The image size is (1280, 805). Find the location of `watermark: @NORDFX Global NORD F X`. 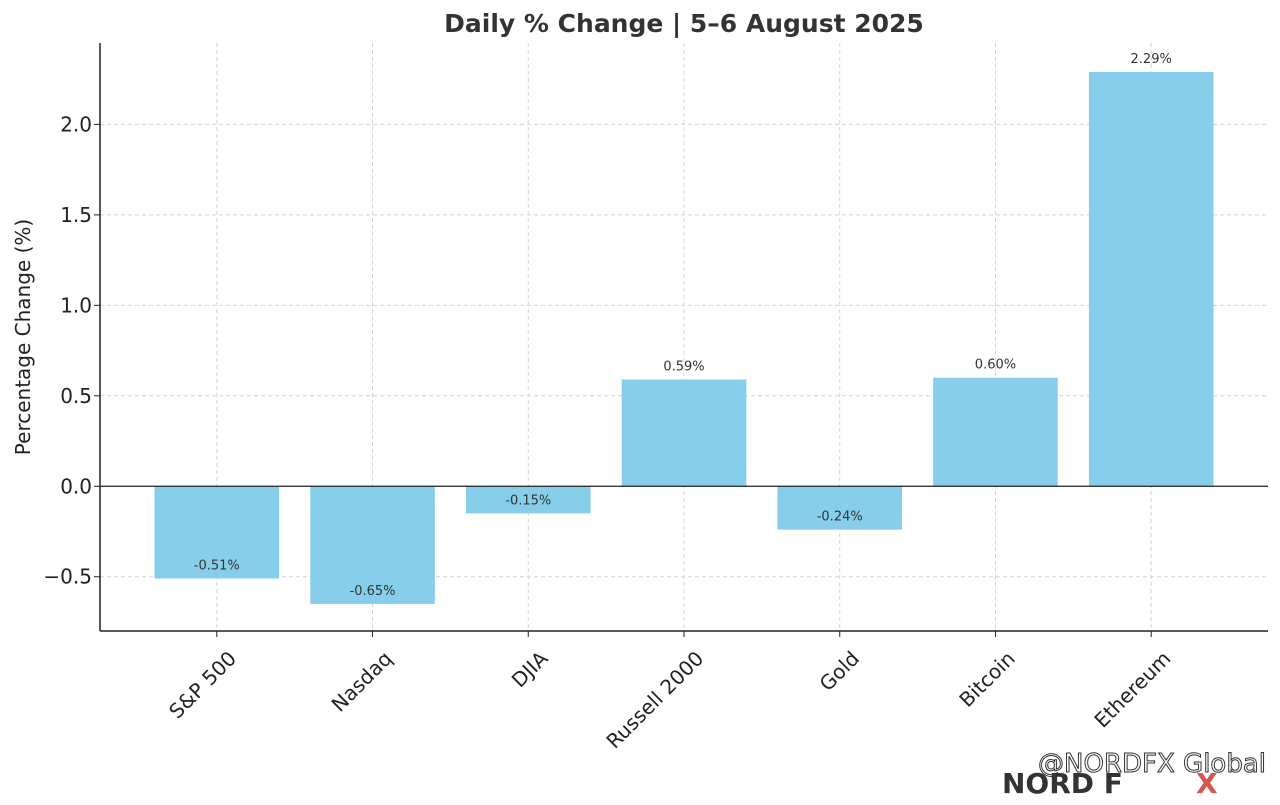

watermark: @NORDFX Global NORD F X is located at coordinates (1134, 775).